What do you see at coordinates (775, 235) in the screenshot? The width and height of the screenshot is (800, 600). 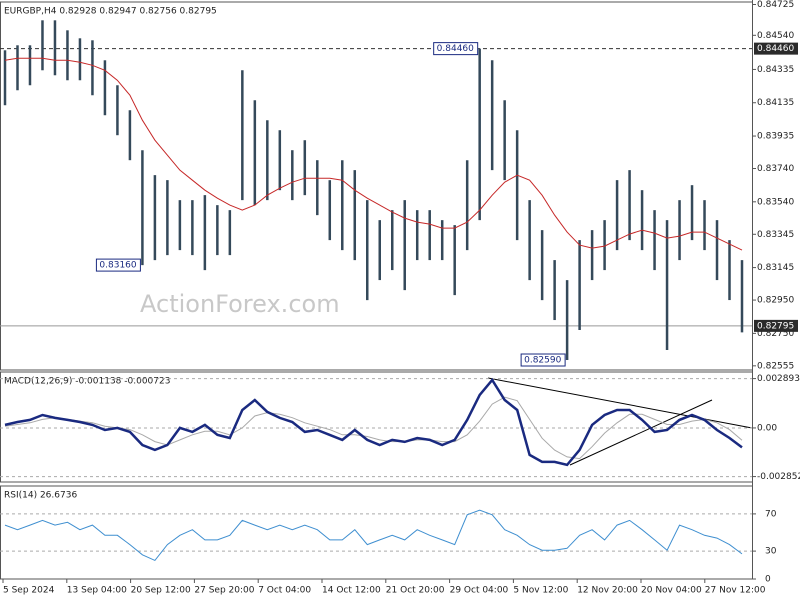 I see `y-tick-label: 0.83345` at bounding box center [775, 235].